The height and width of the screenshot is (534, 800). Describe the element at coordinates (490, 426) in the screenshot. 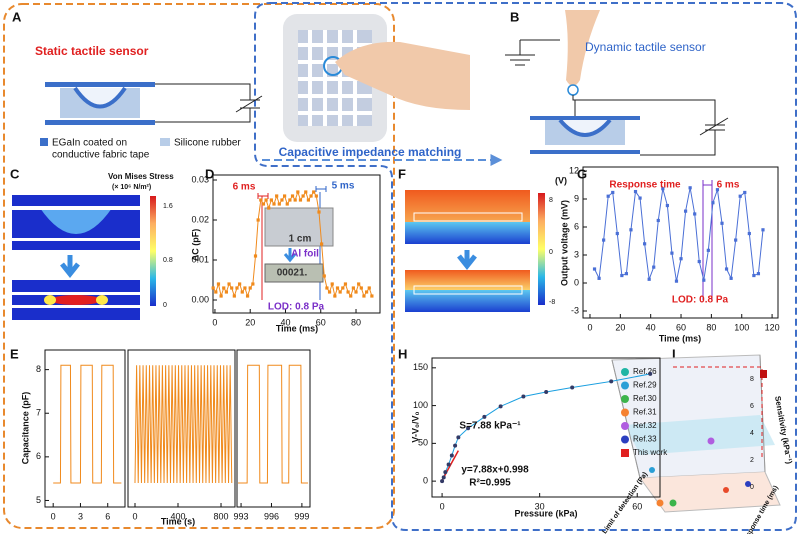

I see `annotation: S=7.88 kPa⁻¹` at that location.